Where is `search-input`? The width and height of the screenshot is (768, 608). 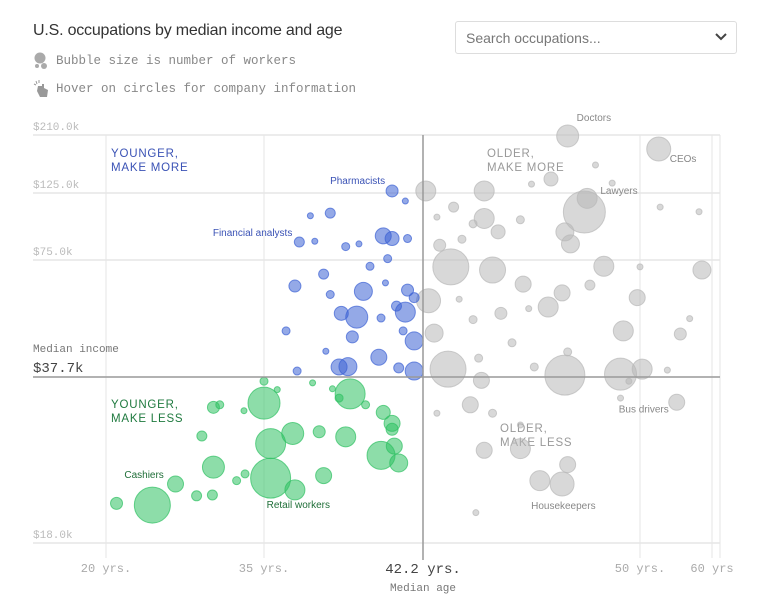 search-input is located at coordinates (589, 37).